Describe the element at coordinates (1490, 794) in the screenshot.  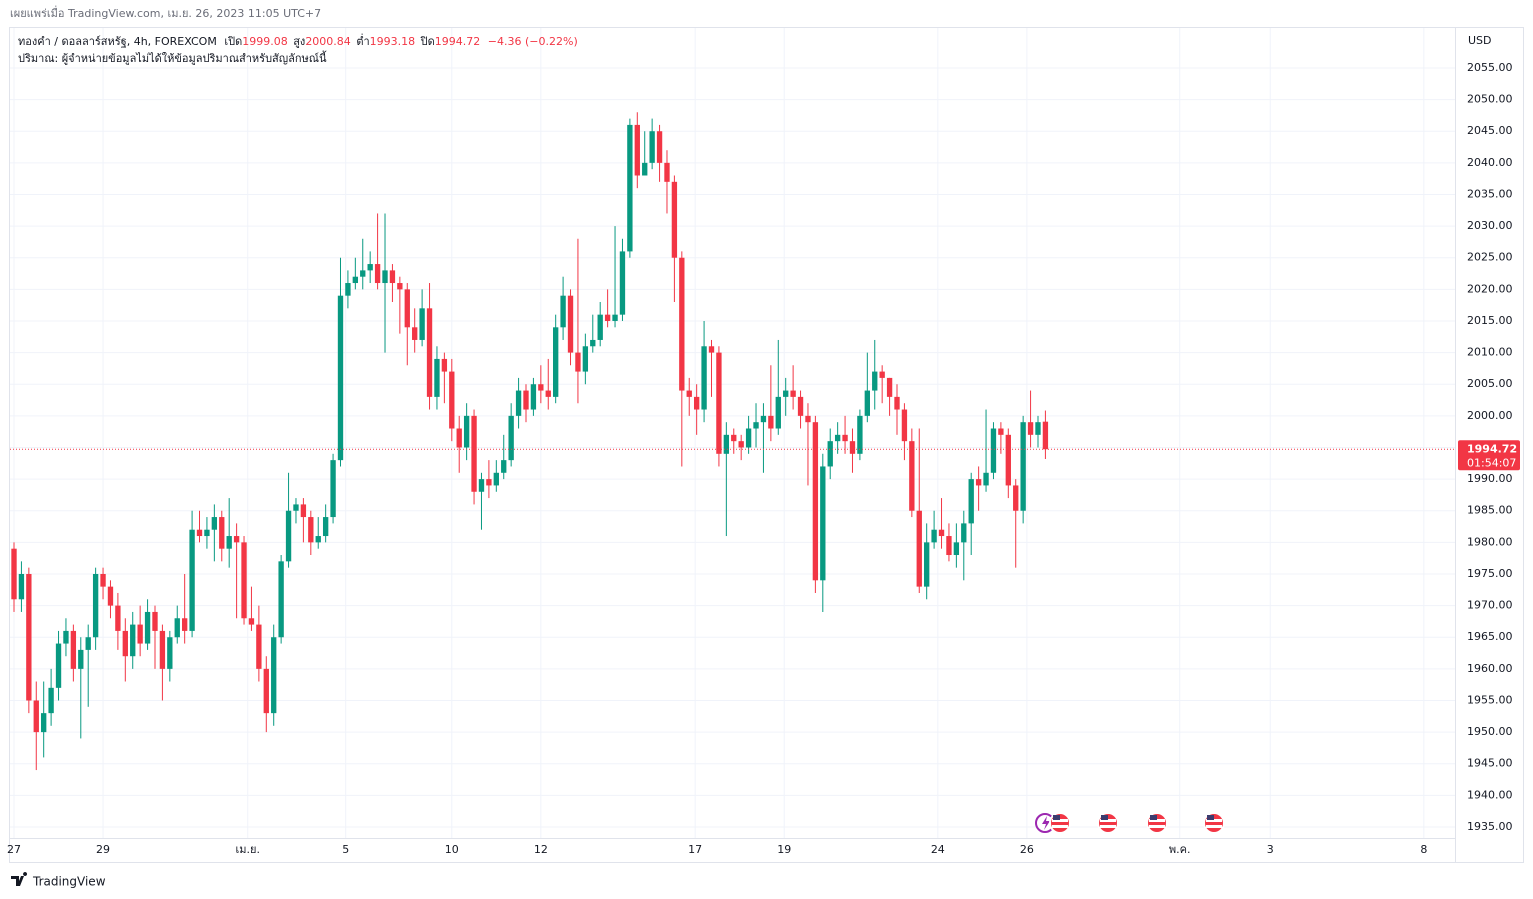
I see `y-tick-label: 1940.00` at that location.